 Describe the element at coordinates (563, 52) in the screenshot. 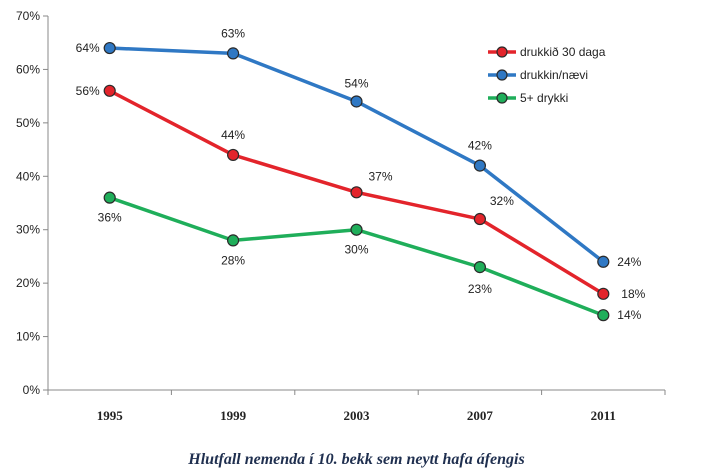

I see `legend-label: drukkið 30 daga` at that location.